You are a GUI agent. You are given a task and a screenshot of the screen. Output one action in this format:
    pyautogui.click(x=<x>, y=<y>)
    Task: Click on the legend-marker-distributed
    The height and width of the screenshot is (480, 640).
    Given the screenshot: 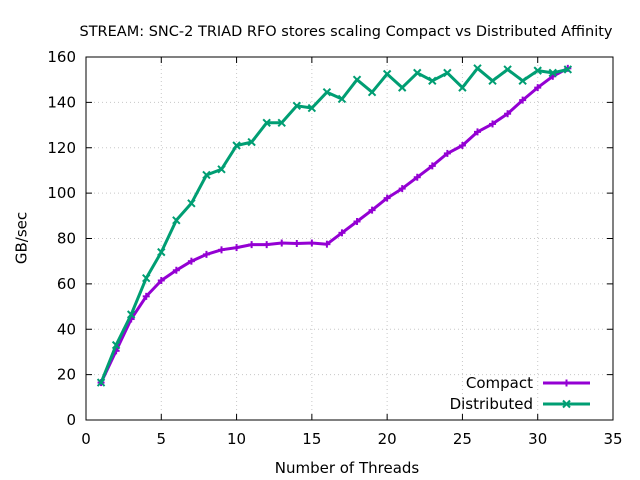 What is the action you would take?
    pyautogui.click(x=566, y=404)
    